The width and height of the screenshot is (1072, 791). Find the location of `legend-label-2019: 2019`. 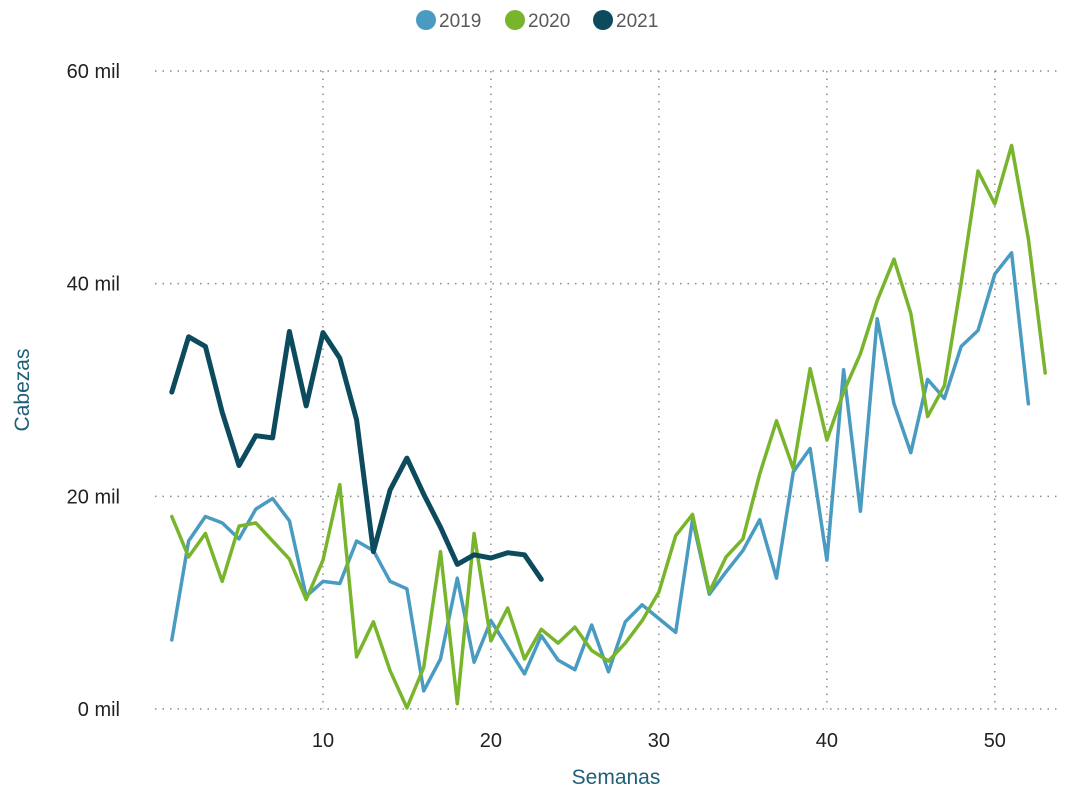

legend-label-2019: 2019 is located at coordinates (460, 21).